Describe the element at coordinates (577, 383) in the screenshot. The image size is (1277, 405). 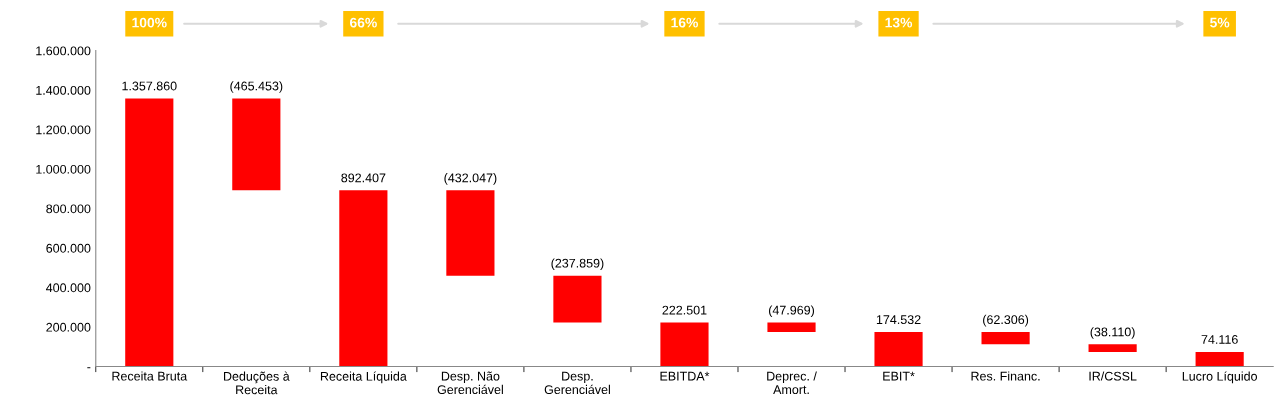
I see `x-tick-label: Desp. Gerenciável` at that location.